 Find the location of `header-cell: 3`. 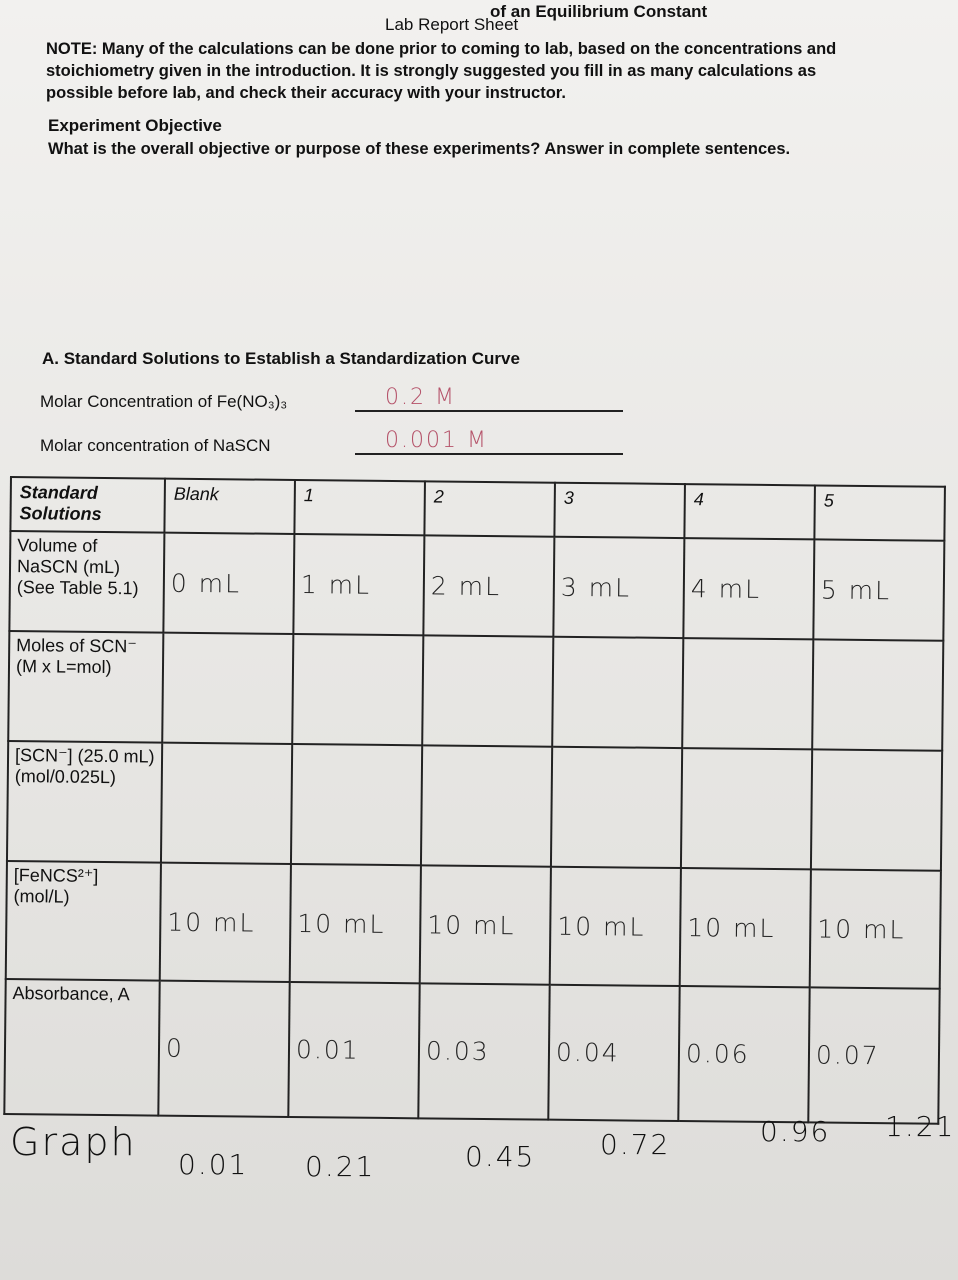

header-cell: 3 is located at coordinates (619, 510).